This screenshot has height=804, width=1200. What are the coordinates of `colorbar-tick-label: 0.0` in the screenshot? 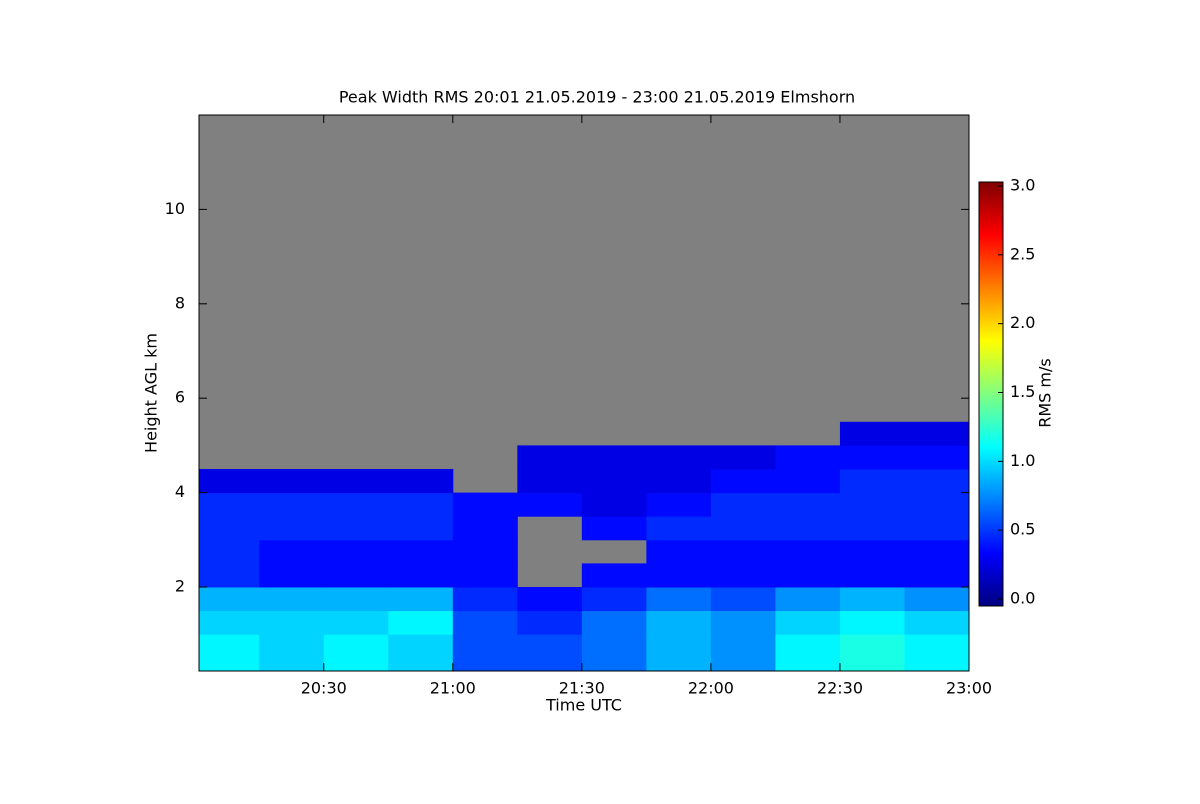 It's located at (1022, 598).